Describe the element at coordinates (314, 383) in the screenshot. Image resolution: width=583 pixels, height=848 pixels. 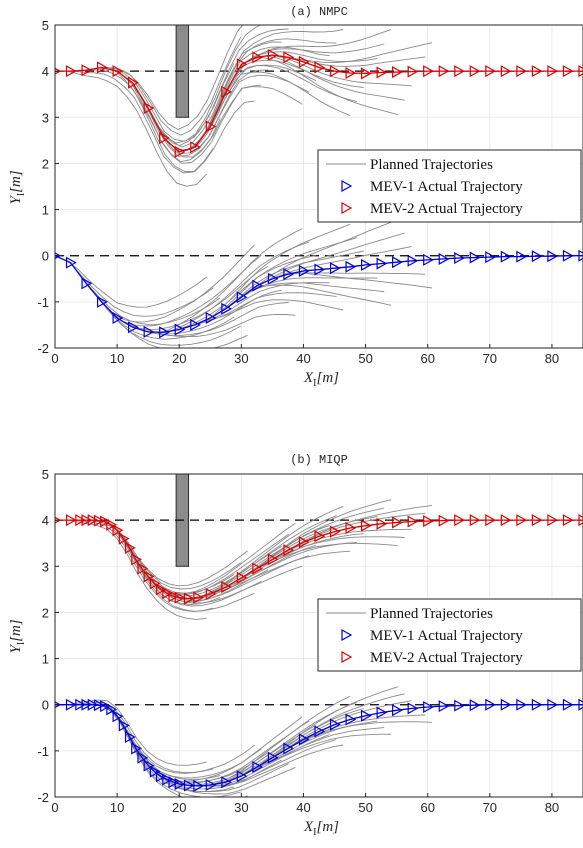
I see `x-axis-label-sub: I` at that location.